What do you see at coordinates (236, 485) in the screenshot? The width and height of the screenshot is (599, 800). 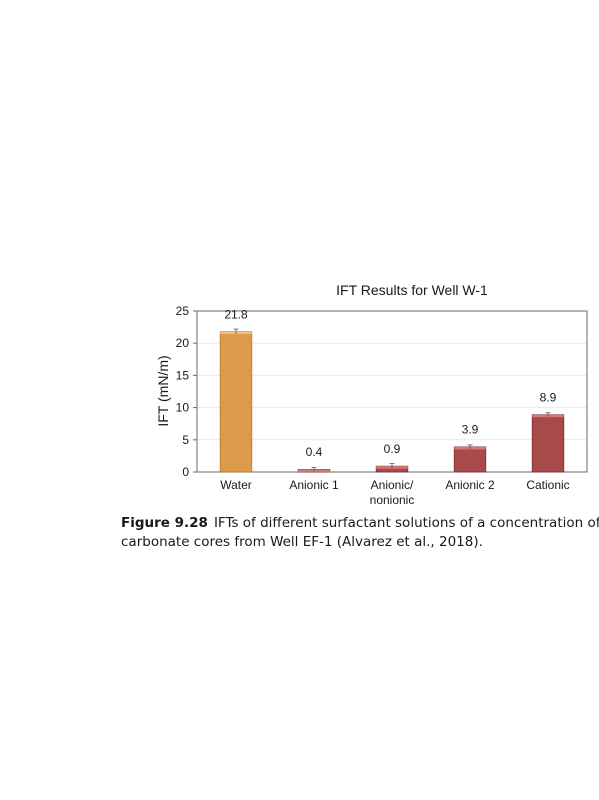 I see `x-tick-label: Water` at bounding box center [236, 485].